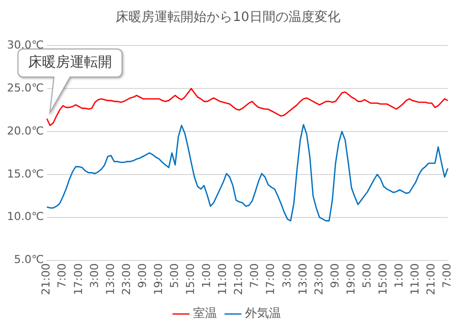  I want to click on legend-label: 外気温, so click(263, 313).